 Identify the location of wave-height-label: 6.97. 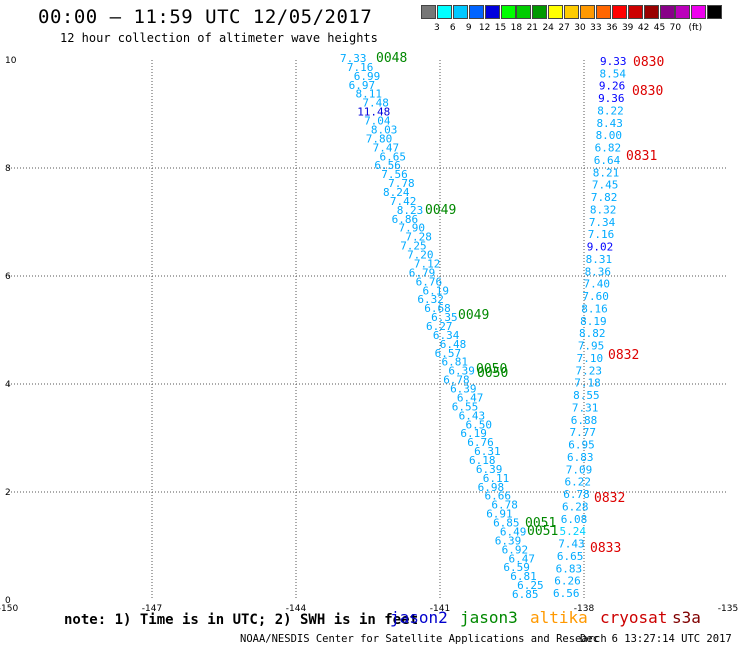
(362, 85).